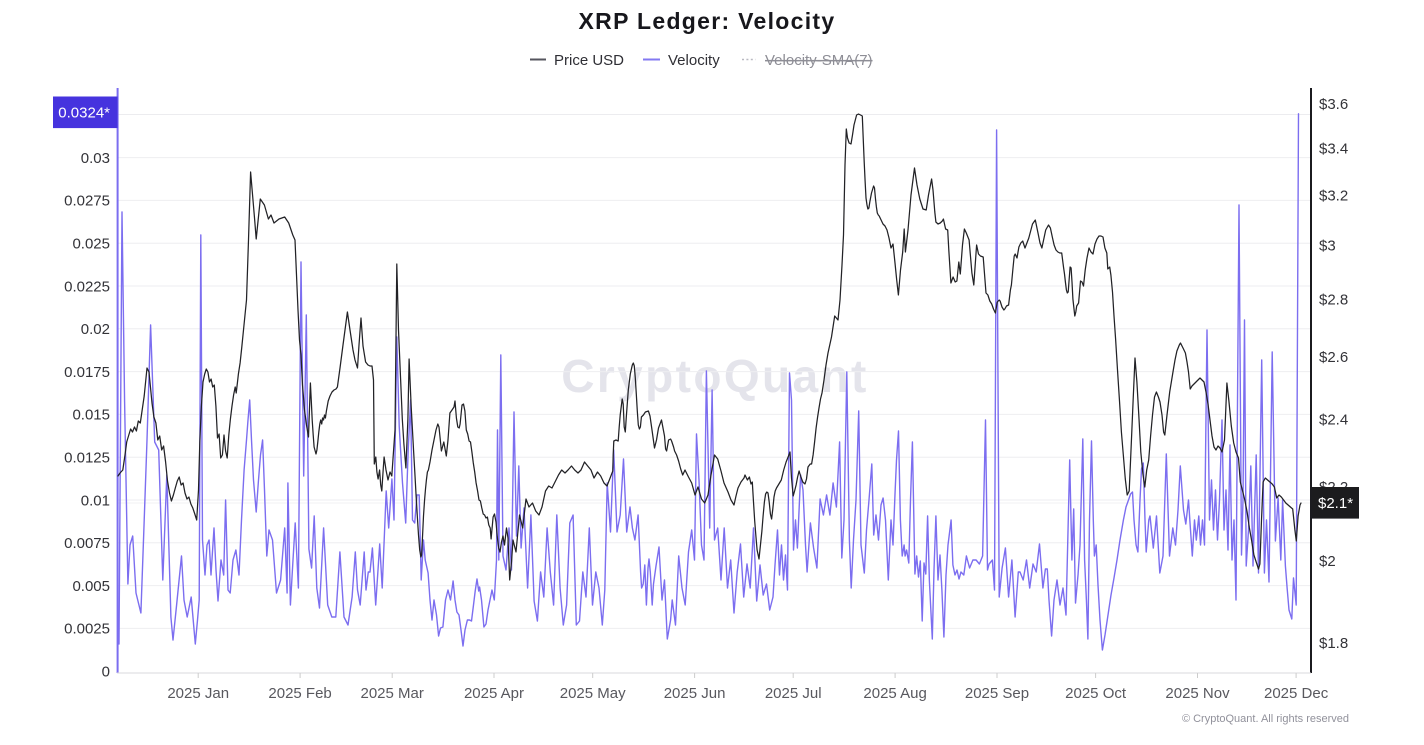  Describe the element at coordinates (91, 415) in the screenshot. I see `svg-text: 0.015` at that location.